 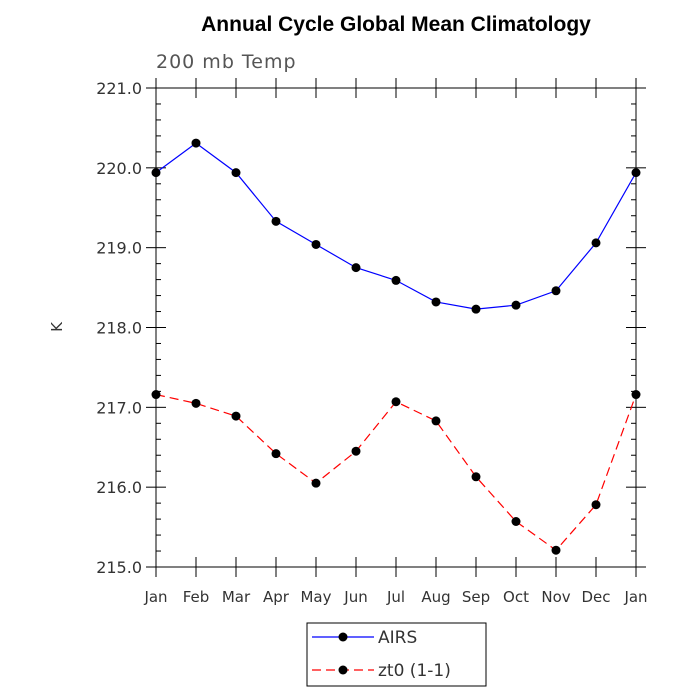 What do you see at coordinates (119, 567) in the screenshot?
I see `y-tick-label: 215.0` at bounding box center [119, 567].